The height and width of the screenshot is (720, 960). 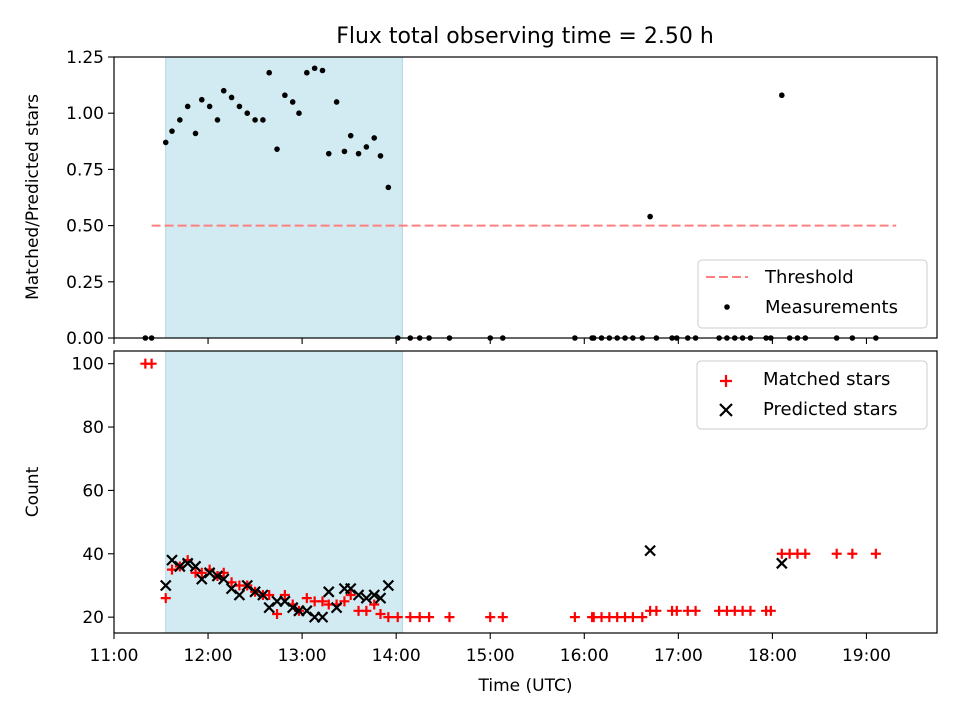 What do you see at coordinates (678, 656) in the screenshot?
I see `x-tick-label: 17:00` at bounding box center [678, 656].